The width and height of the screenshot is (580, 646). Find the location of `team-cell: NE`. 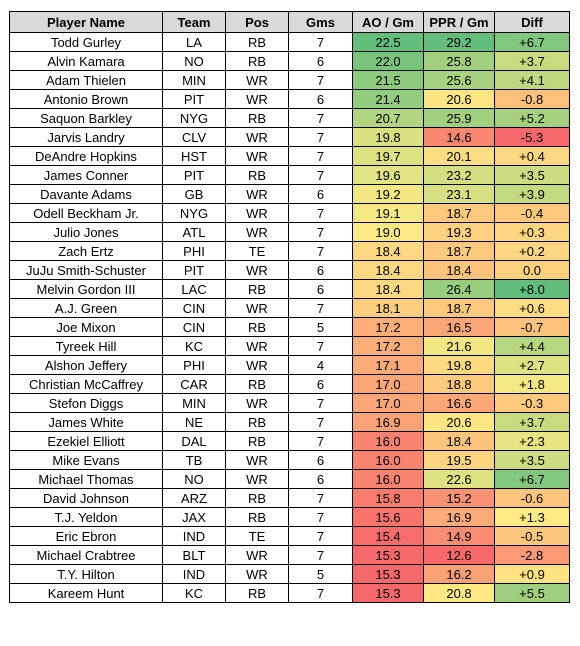

team-cell: NE is located at coordinates (194, 422).